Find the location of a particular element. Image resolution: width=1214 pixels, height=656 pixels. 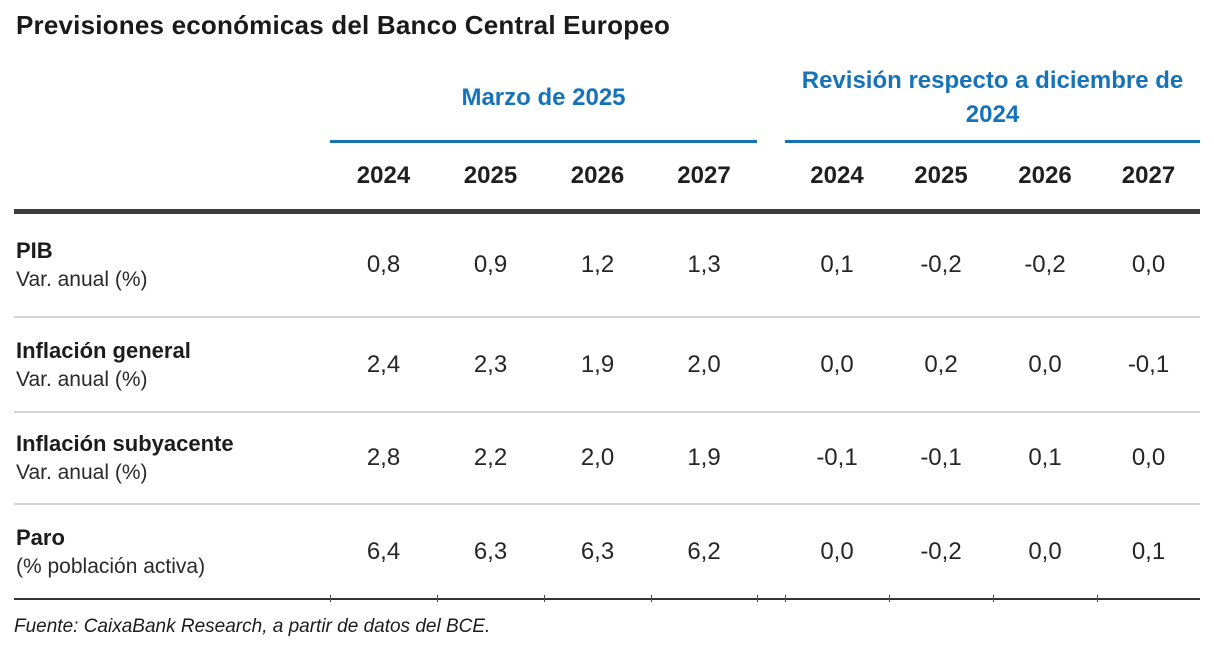

value-infgen-revision-2024: 0,0 is located at coordinates (837, 364).